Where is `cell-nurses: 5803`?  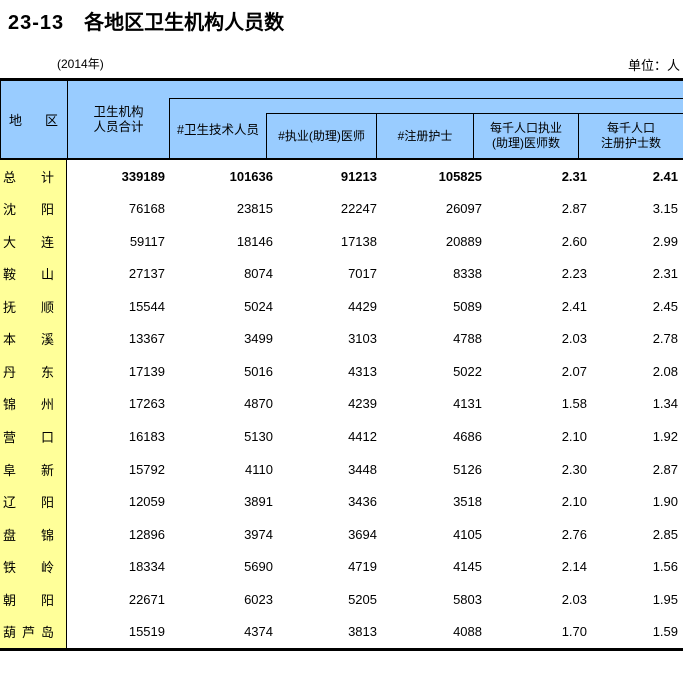 cell-nurses: 5803 is located at coordinates (467, 599).